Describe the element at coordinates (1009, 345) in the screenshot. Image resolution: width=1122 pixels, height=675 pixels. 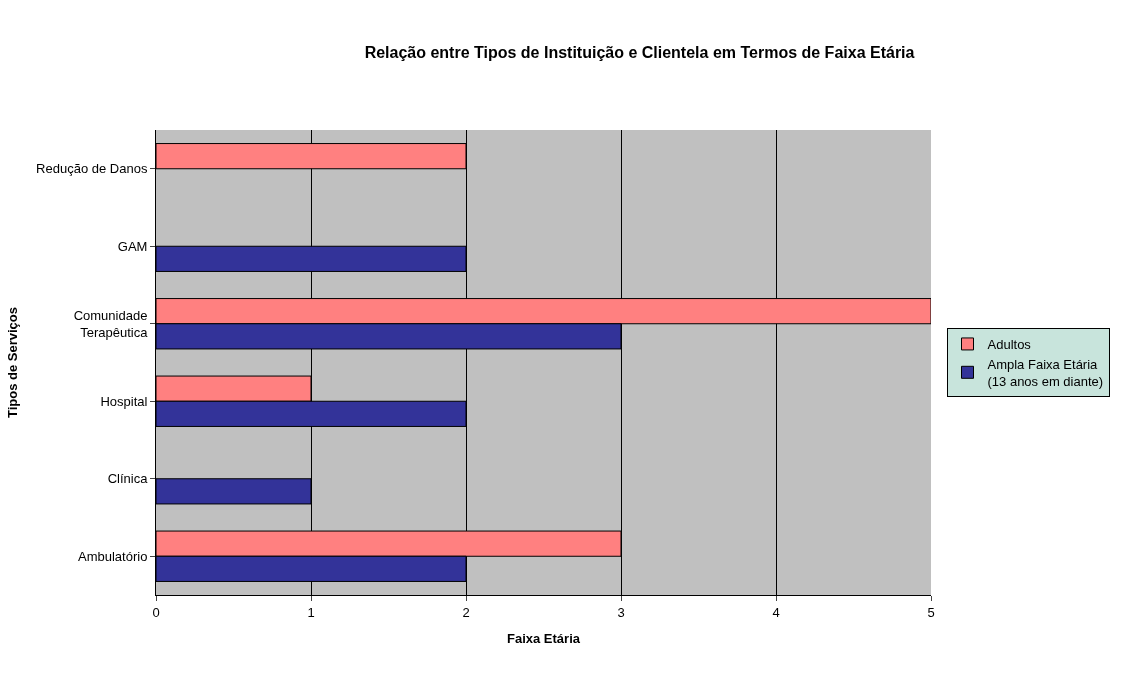
I see `legend-label: Adultos` at that location.